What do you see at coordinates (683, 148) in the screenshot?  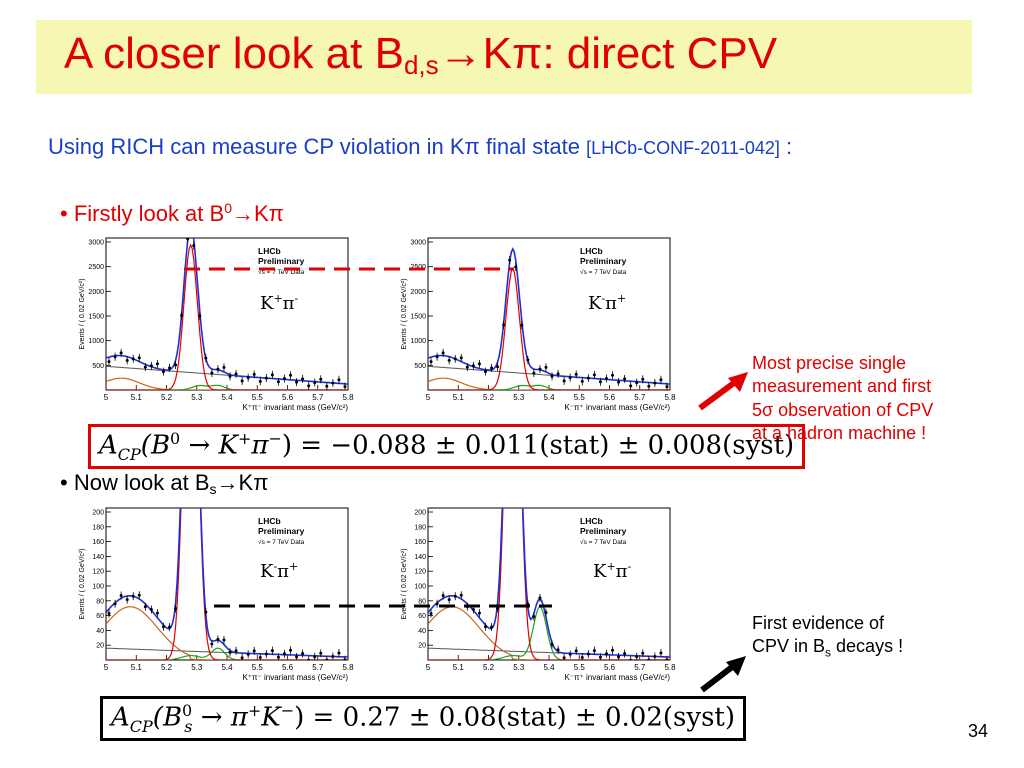 I see `reference: [LHCb-CONF-2011-042]` at bounding box center [683, 148].